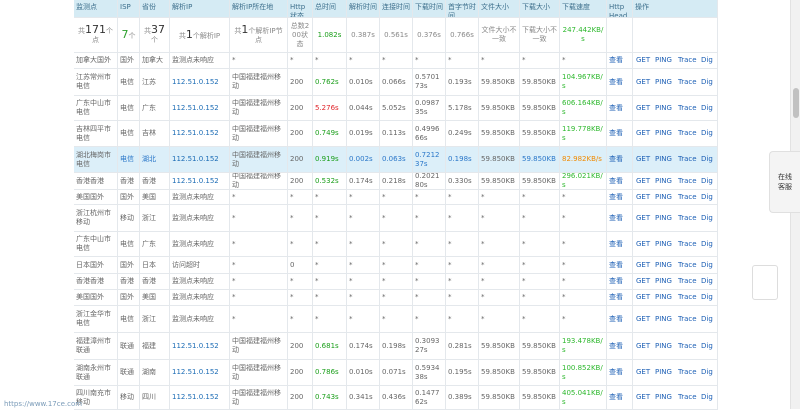  Describe the element at coordinates (765, 282) in the screenshot. I see `back-to-top` at that location.